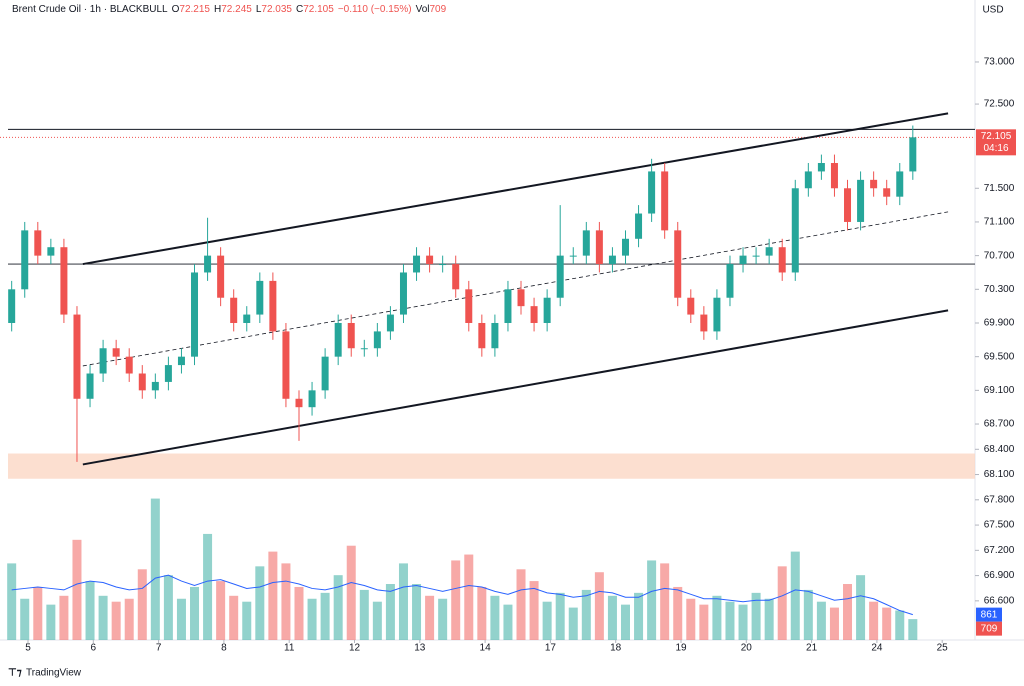  What do you see at coordinates (999, 449) in the screenshot?
I see `y-tick-label: 68.400` at bounding box center [999, 449].